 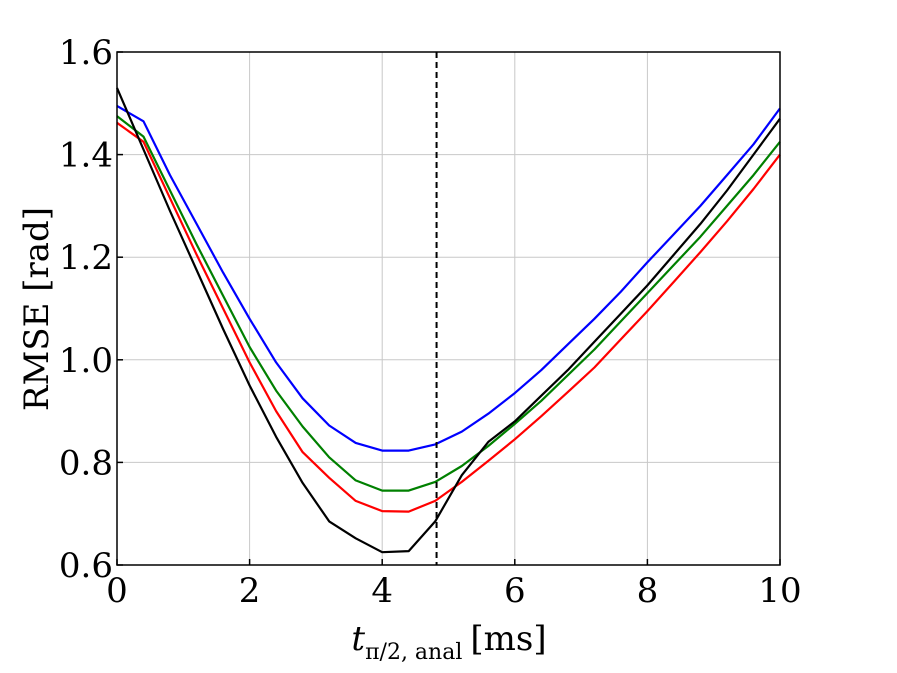 I want to click on y-tick-label: 1.2, so click(x=86, y=258).